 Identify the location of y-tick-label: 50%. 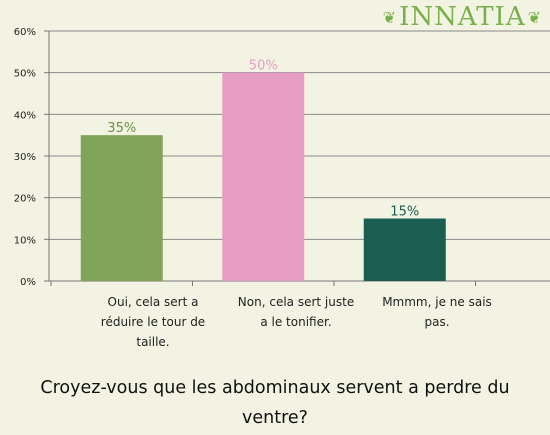
(25, 74).